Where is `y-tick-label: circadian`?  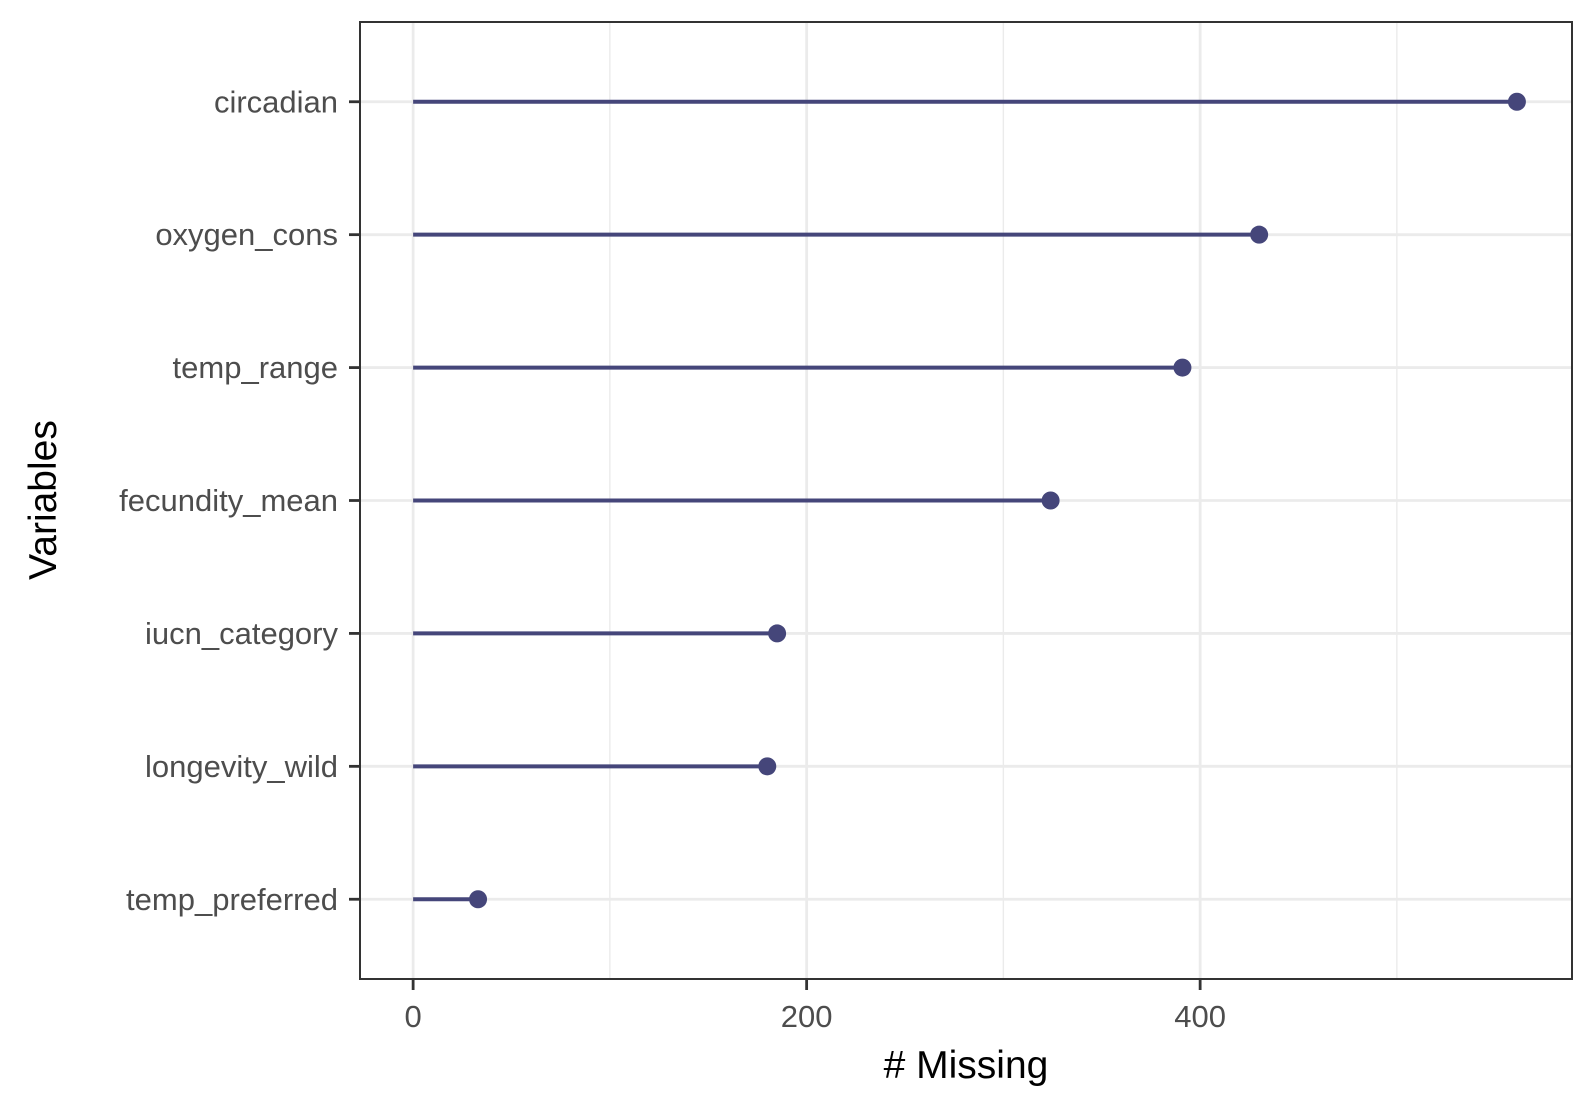
y-tick-label: circadian is located at coordinates (276, 101).